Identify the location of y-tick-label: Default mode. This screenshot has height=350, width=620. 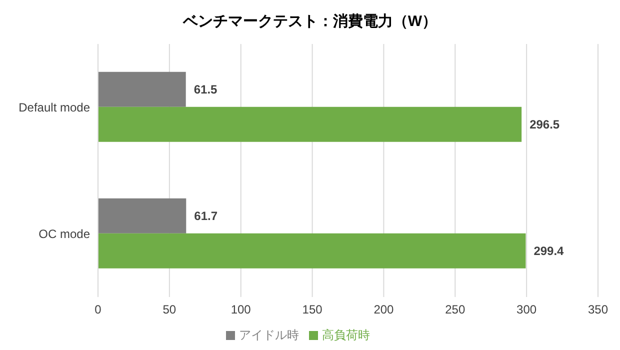
(54, 107).